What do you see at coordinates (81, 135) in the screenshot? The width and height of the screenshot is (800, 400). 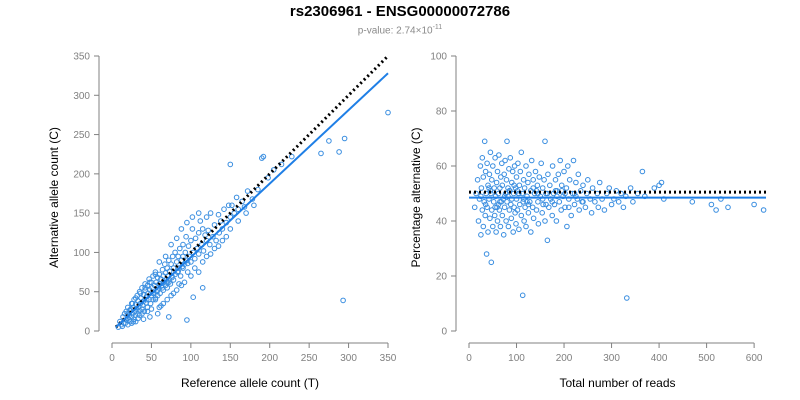 I see `left-y-tick-label: 250` at bounding box center [81, 135].